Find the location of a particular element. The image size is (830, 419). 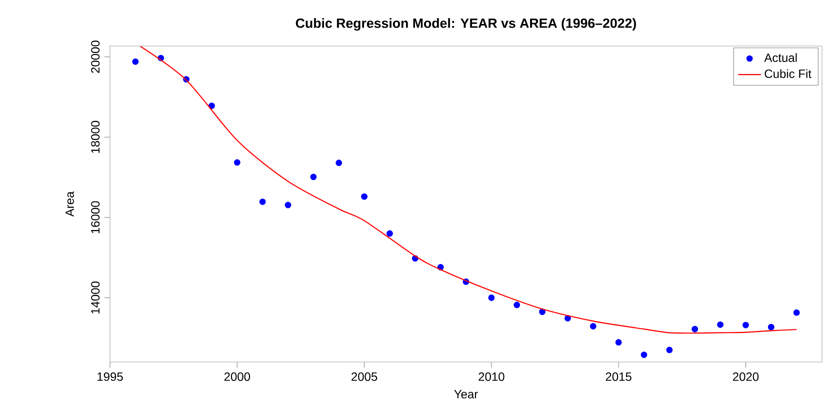

y-axis-title: Area is located at coordinates (70, 204).